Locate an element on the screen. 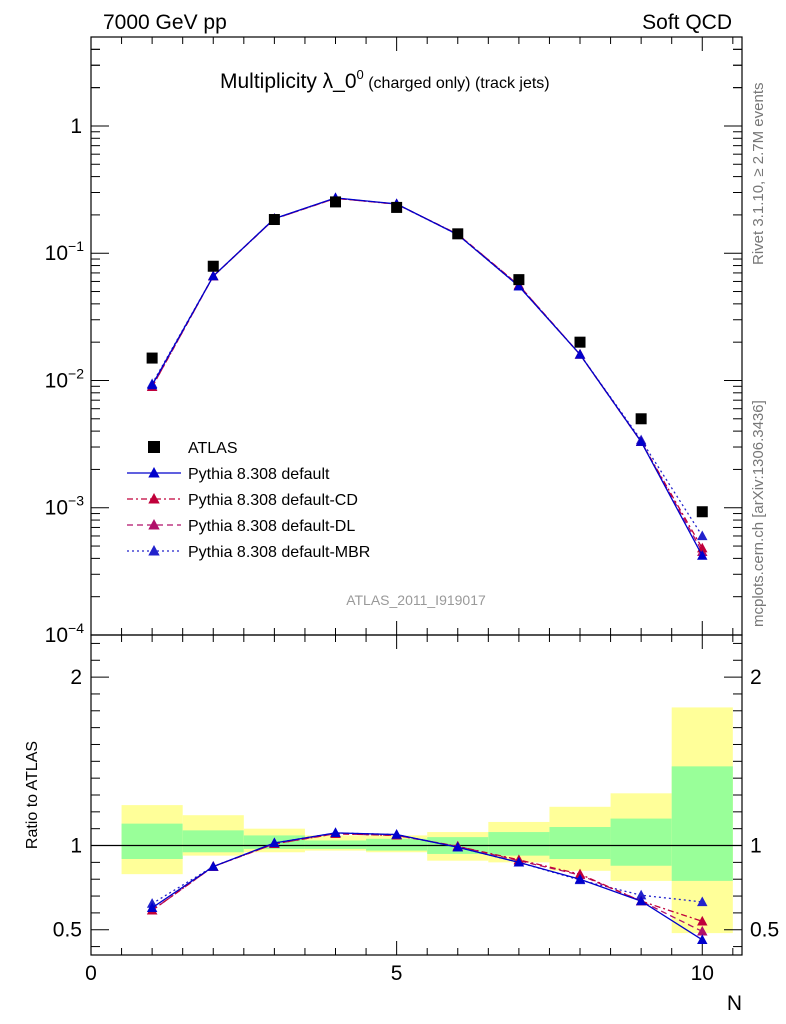  legend-label: Pythia 8.308 default-DL is located at coordinates (271, 526).